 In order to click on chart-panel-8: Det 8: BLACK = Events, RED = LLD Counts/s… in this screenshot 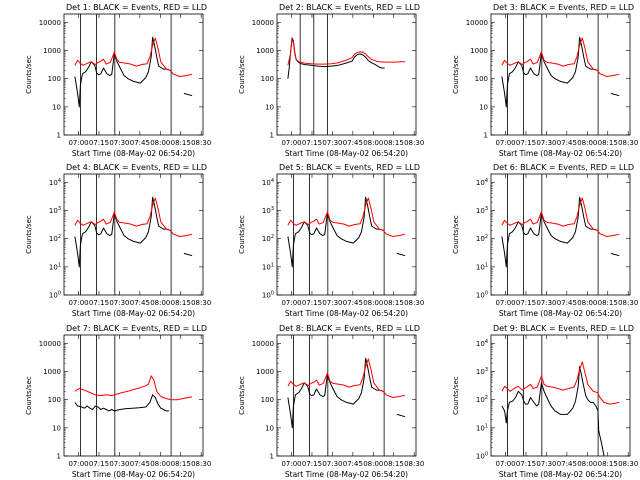, I will do `click(331, 401)`.